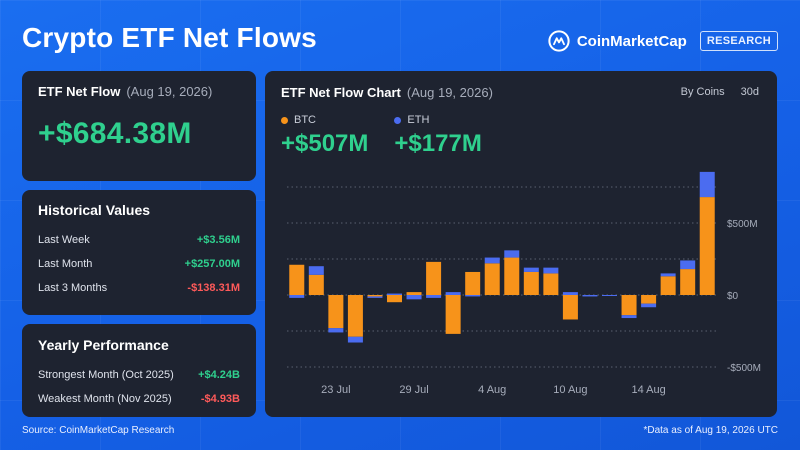  I want to click on y-tick-label: $500M, so click(742, 224).